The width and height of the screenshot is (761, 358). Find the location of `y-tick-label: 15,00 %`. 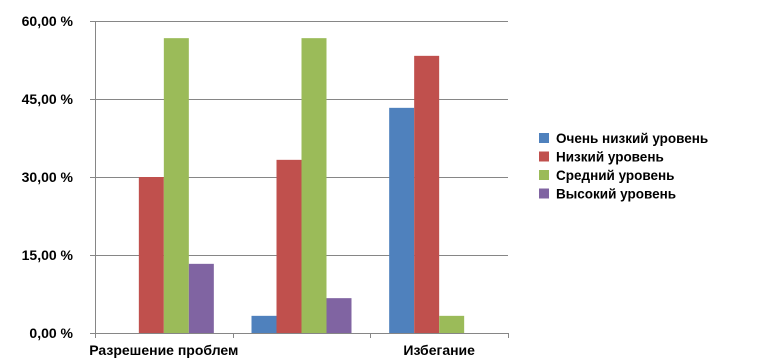

y-tick-label: 15,00 % is located at coordinates (48, 255).